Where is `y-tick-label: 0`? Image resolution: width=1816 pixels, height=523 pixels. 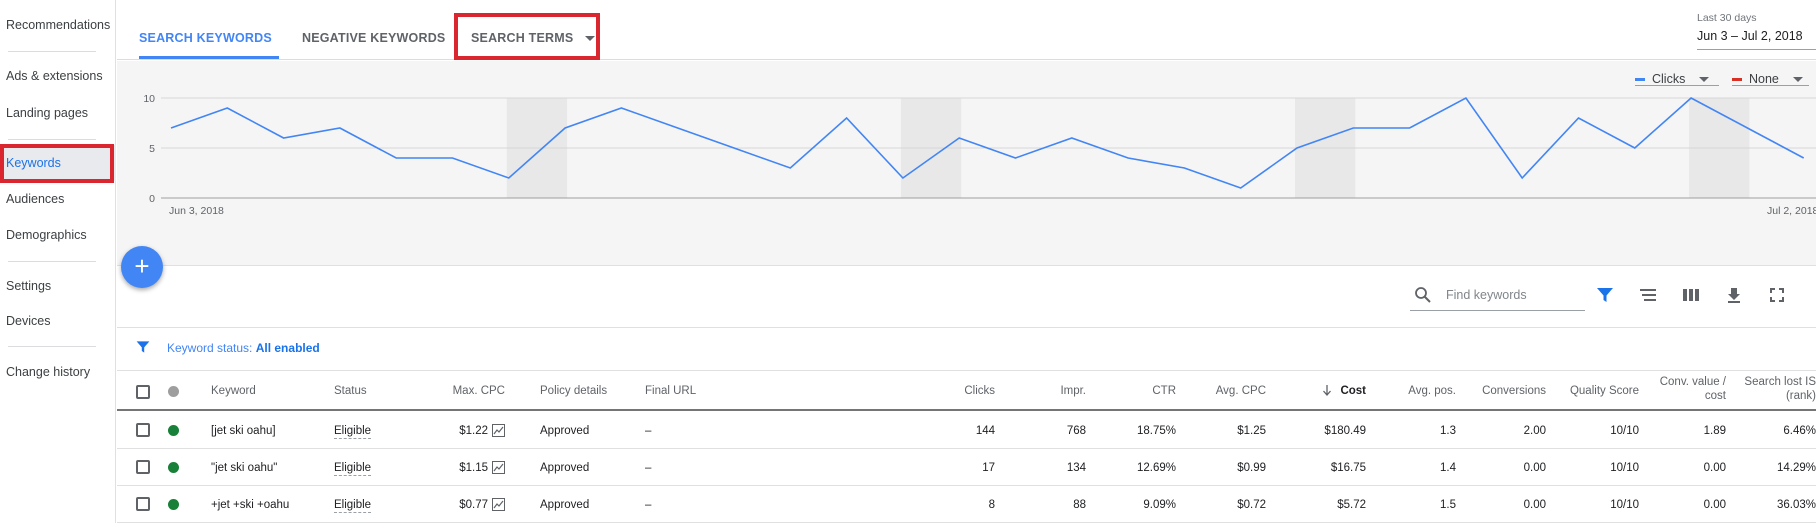
y-tick-label: 0 is located at coordinates (152, 199).